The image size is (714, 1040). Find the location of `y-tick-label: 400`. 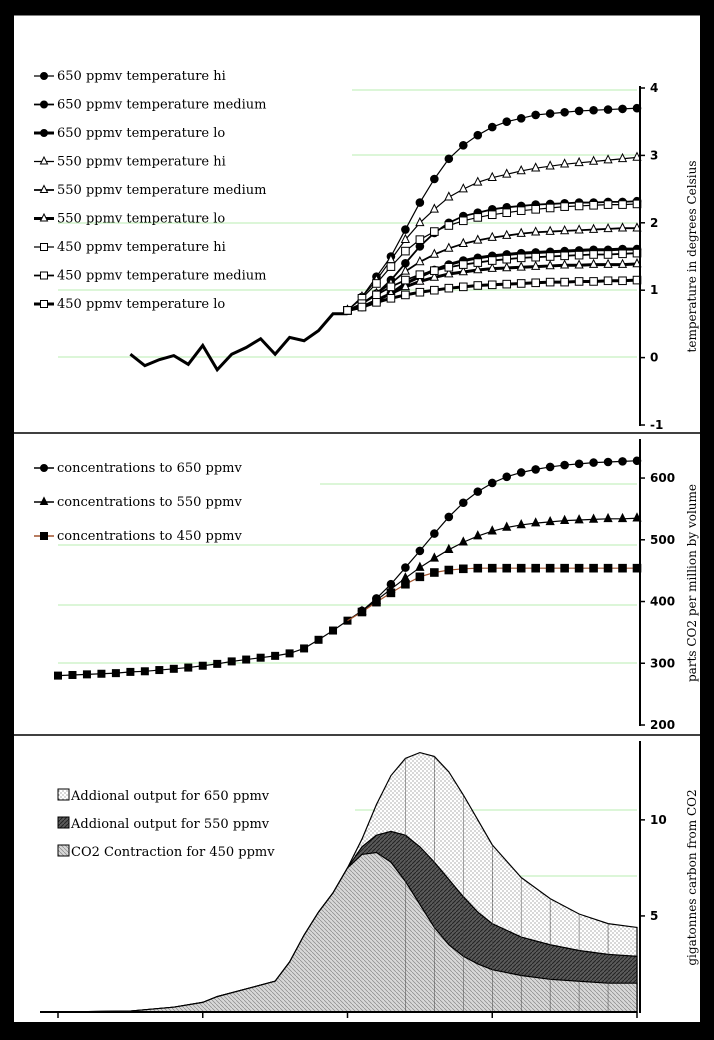

y-tick-label: 400 is located at coordinates (662, 602).